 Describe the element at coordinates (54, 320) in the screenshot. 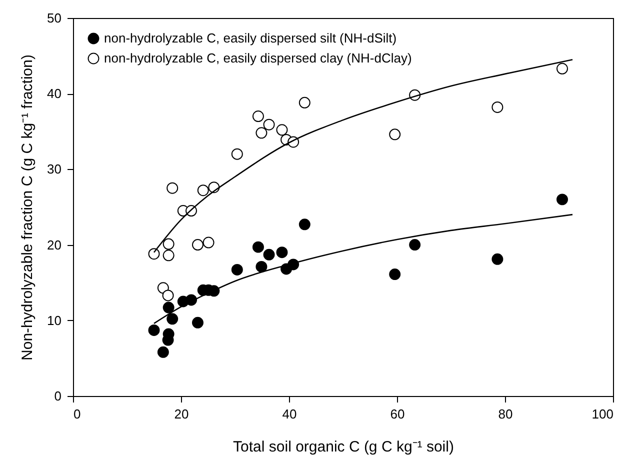

I see `y-tick-label: 10` at that location.